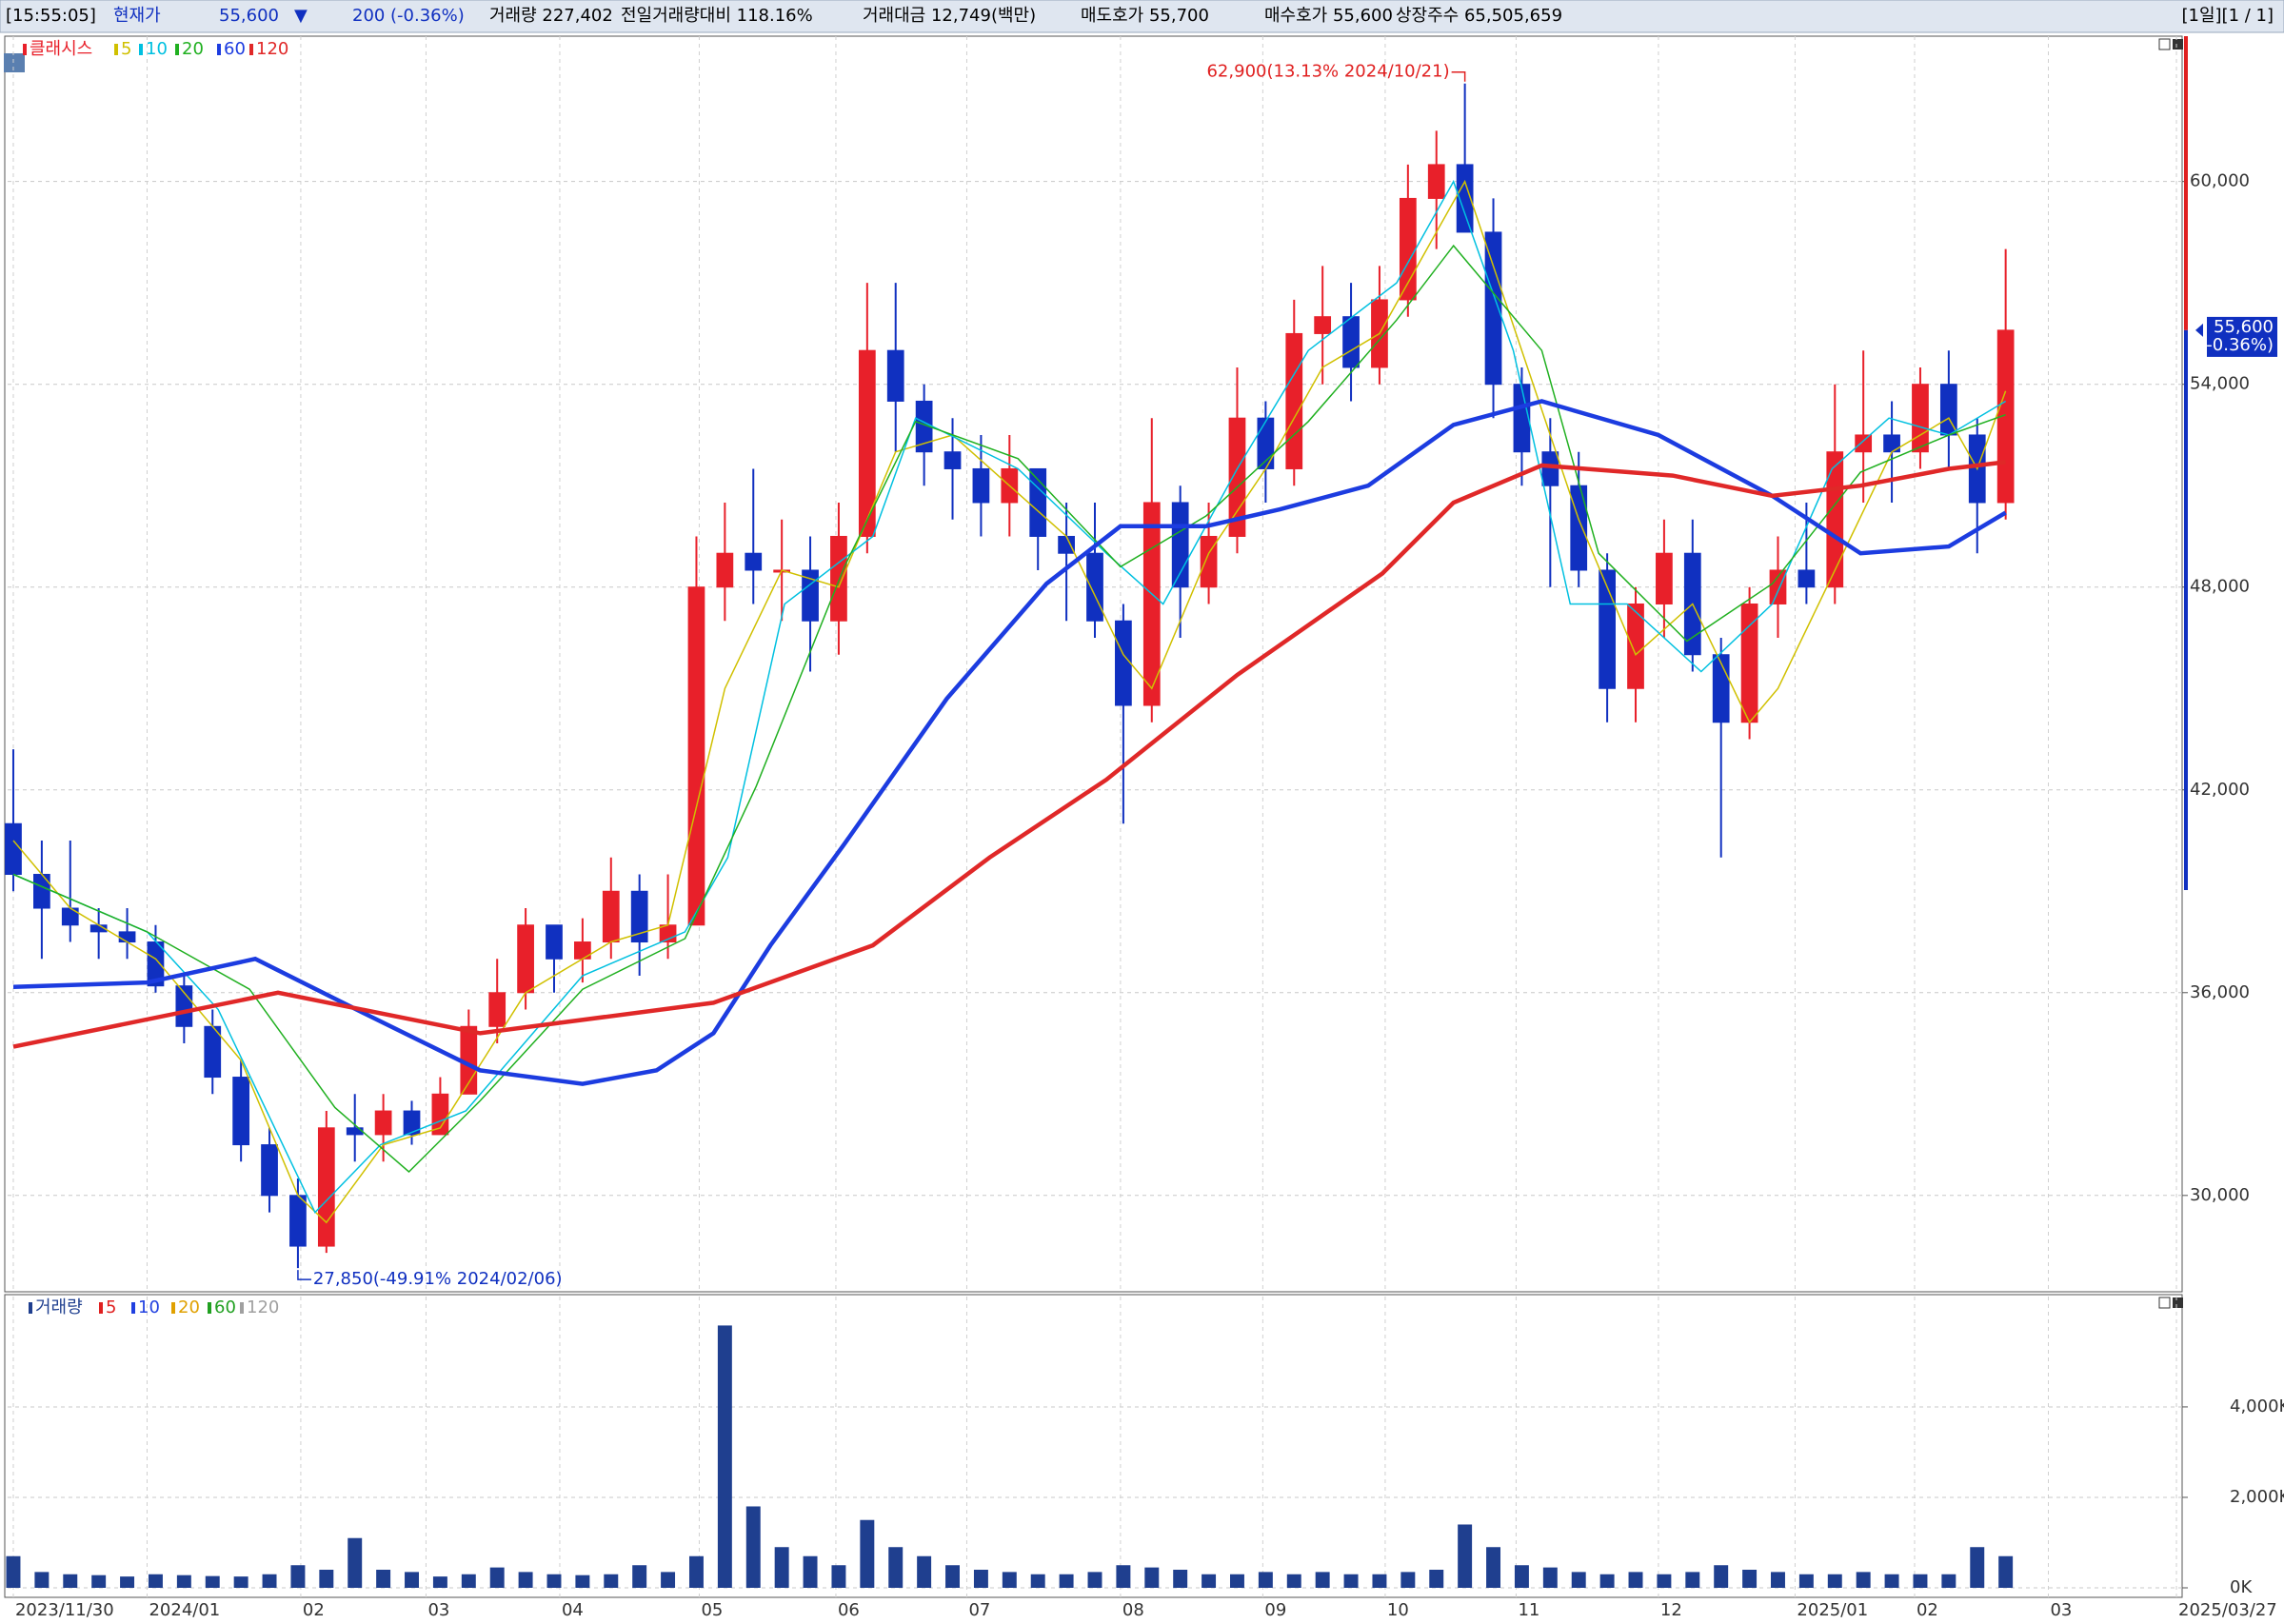  Describe the element at coordinates (849, 1610) in the screenshot. I see `x-tick-label: 06` at that location.